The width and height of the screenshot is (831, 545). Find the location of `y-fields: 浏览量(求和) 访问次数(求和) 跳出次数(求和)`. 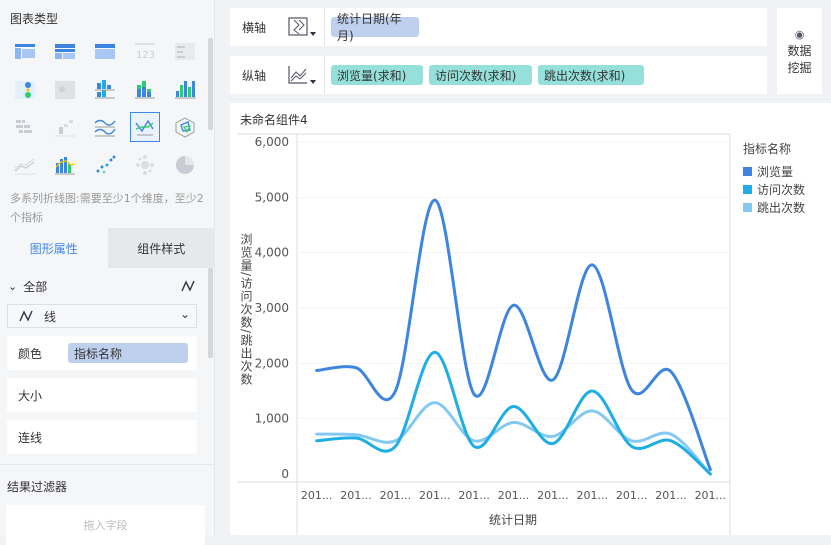

y-fields: 浏览量(求和) 访问次数(求和) 跳出次数(求和) is located at coordinates (484, 75).